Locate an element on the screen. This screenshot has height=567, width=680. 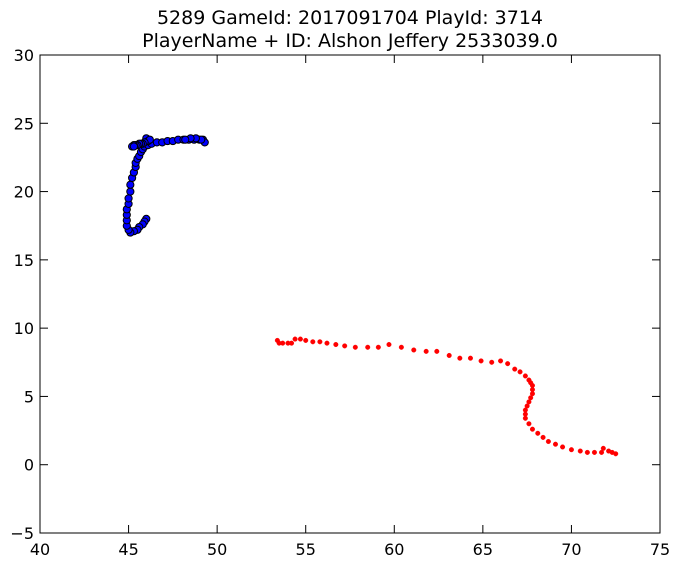
series-1-points is located at coordinates (165, 185).